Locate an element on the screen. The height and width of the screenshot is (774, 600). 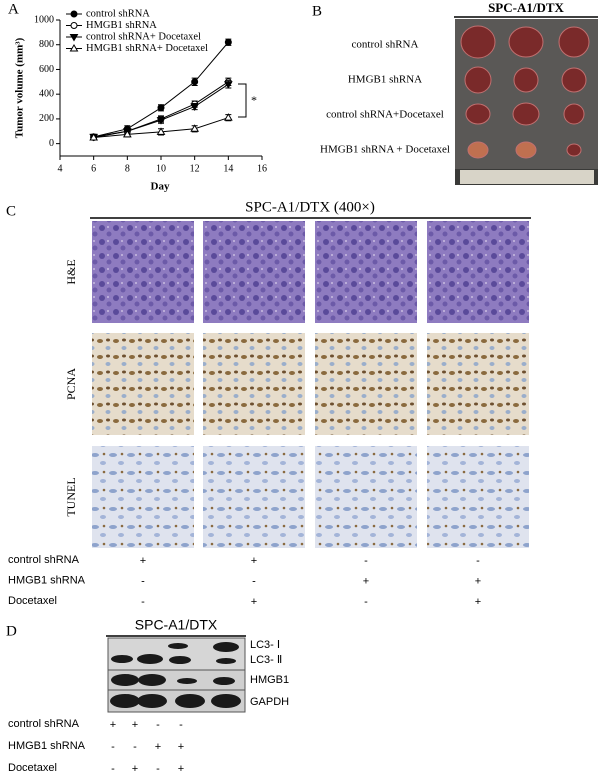
y-axis-label: Tumor volume (mm³) is located at coordinates (20, 87).